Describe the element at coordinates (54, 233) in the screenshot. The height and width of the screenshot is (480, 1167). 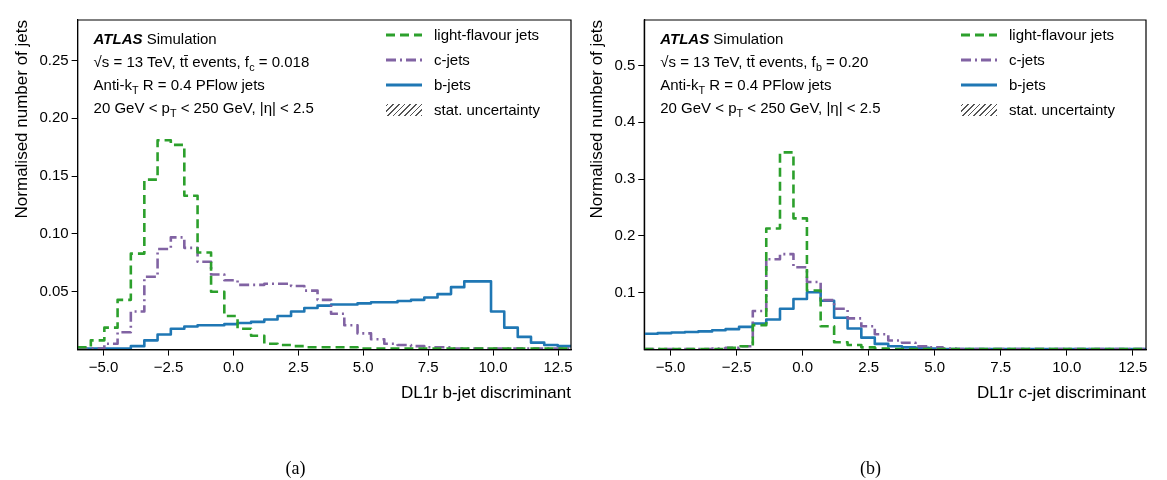
I see `y-tick-label: 0.10` at that location.